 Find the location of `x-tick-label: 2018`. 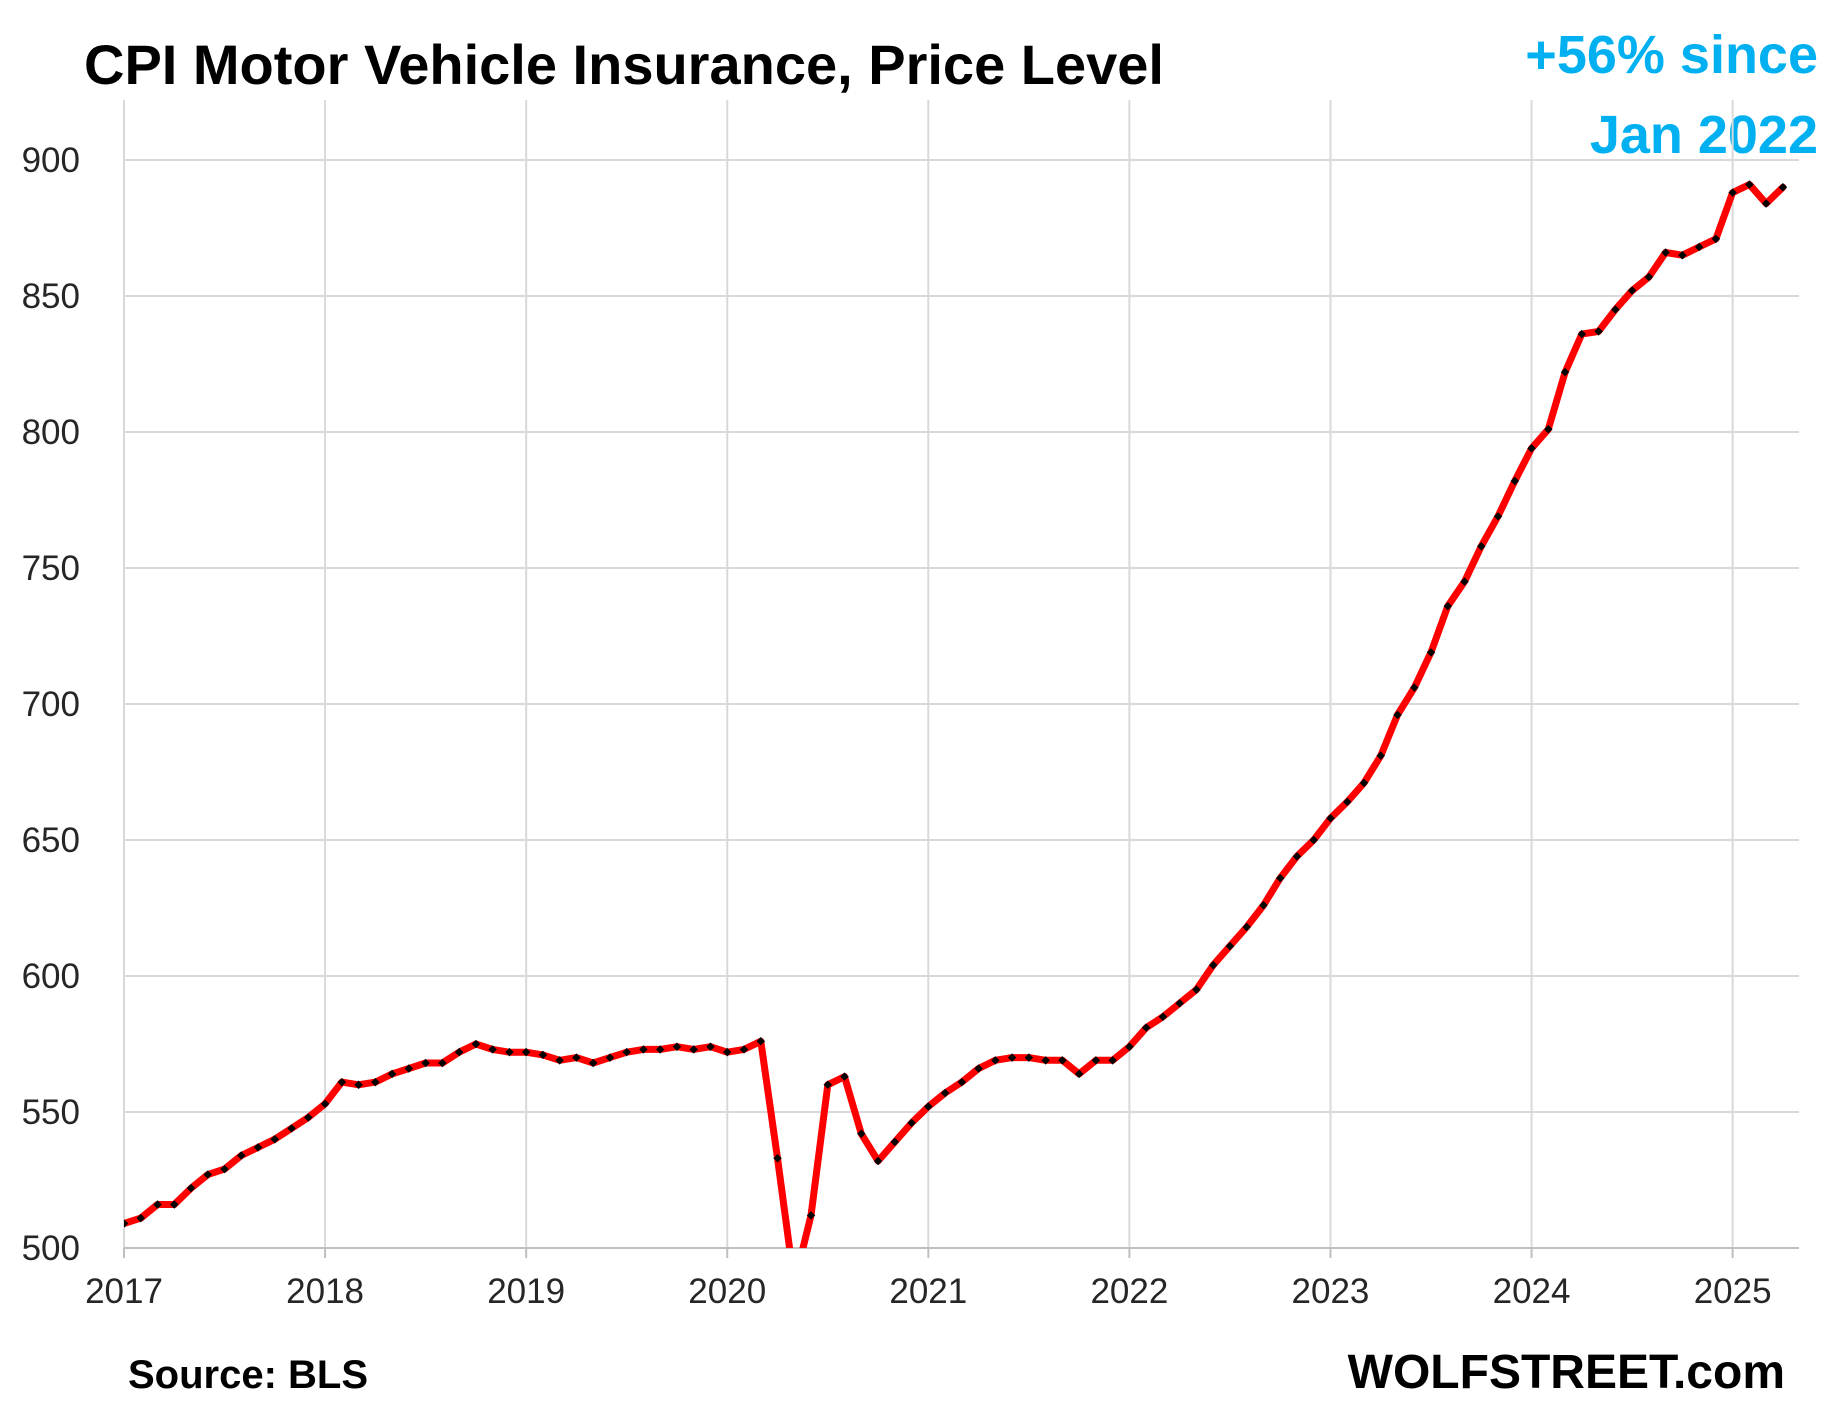

x-tick-label: 2018 is located at coordinates (325, 1291).